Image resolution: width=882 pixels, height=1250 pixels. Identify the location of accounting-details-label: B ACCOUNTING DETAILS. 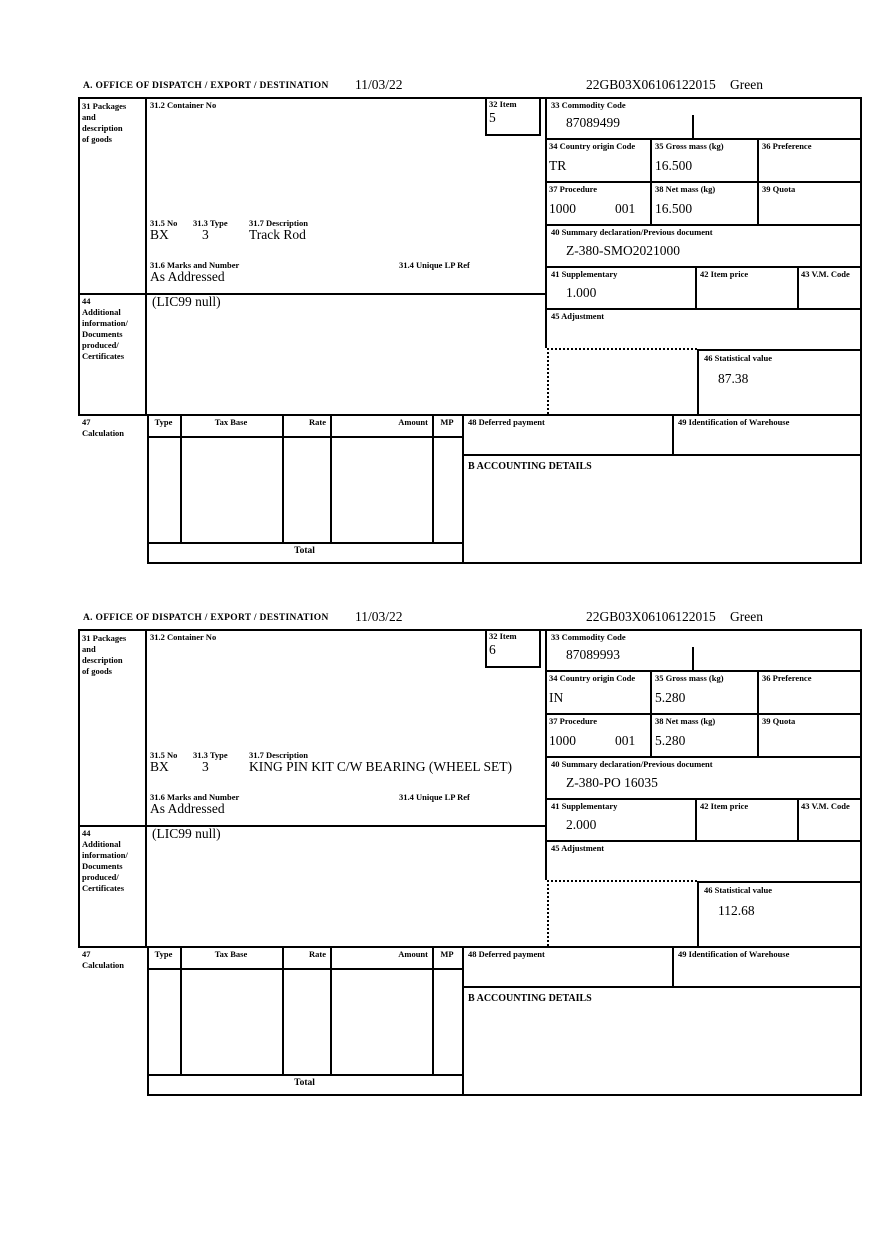
(530, 998).